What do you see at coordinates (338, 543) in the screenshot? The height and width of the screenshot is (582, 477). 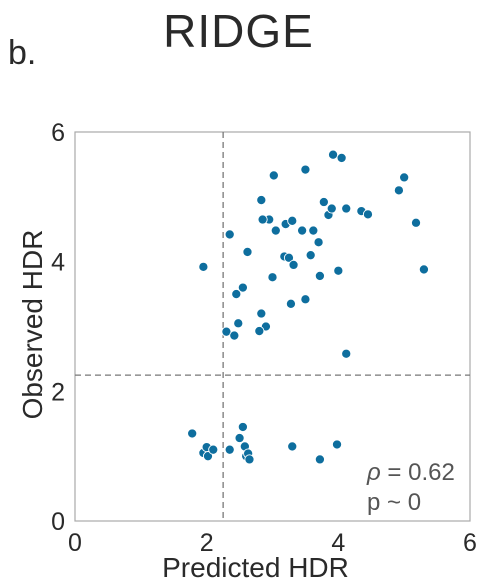 I see `x-tick-label: 4` at bounding box center [338, 543].